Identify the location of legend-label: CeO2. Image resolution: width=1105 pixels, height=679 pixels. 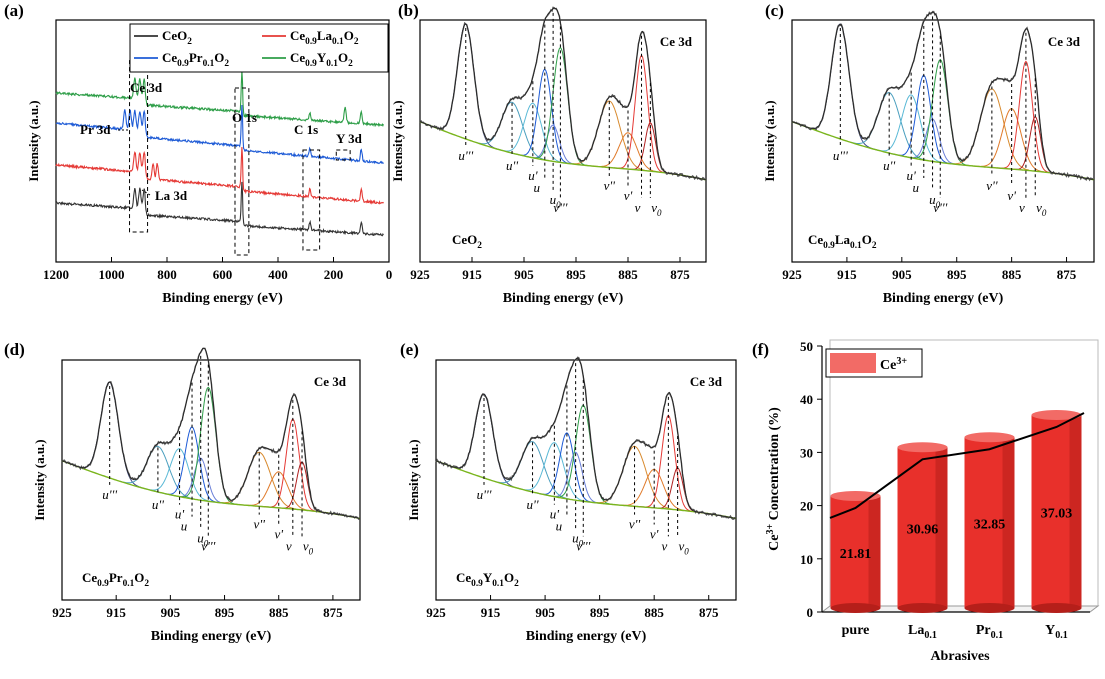
(177, 37).